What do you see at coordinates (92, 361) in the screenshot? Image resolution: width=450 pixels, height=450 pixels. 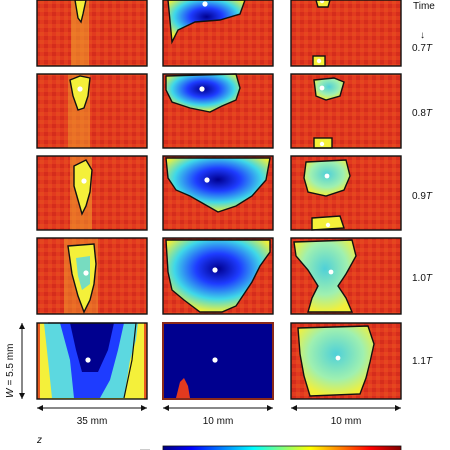 I see `panel-row-1.1-col-1` at bounding box center [92, 361].